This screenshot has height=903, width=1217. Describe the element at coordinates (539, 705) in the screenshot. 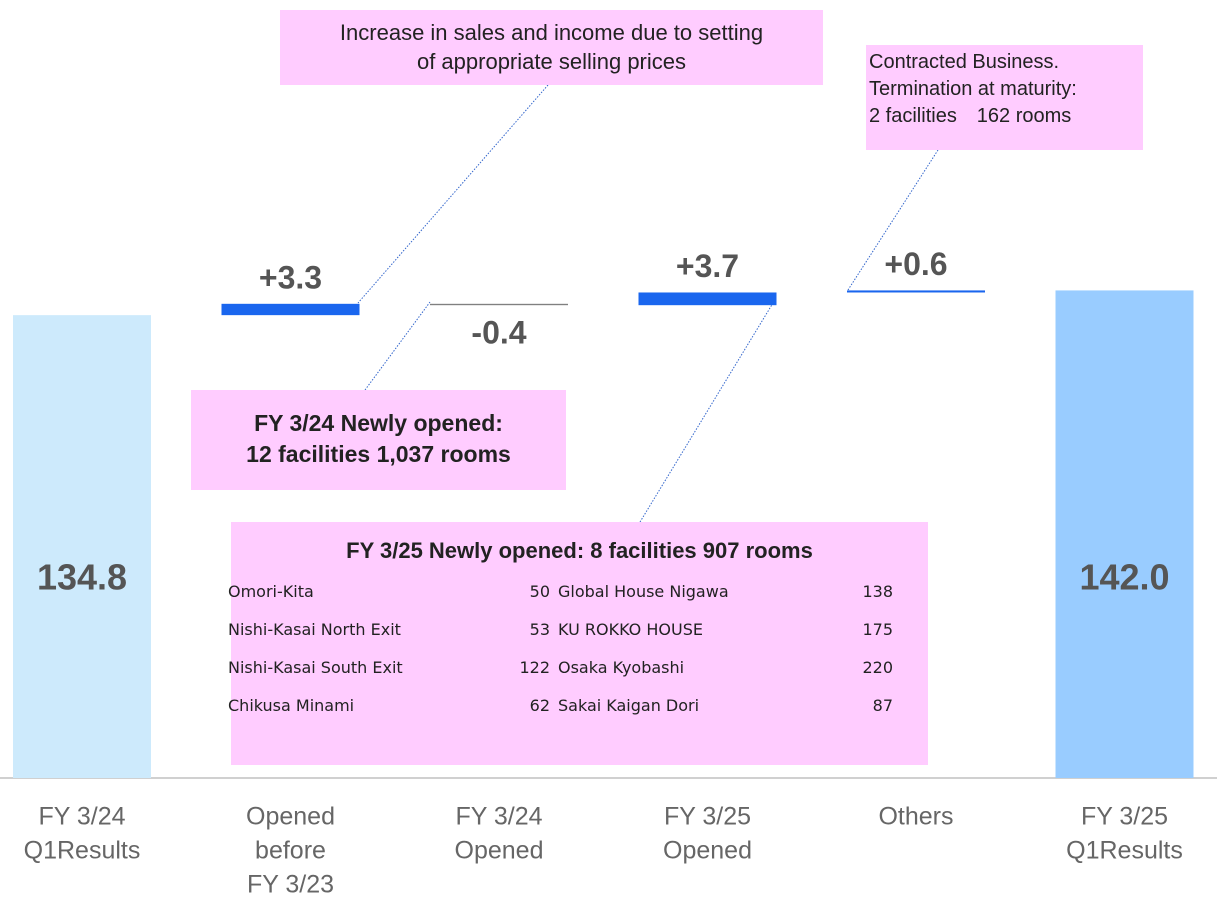

I see `table-cell: 62` at that location.